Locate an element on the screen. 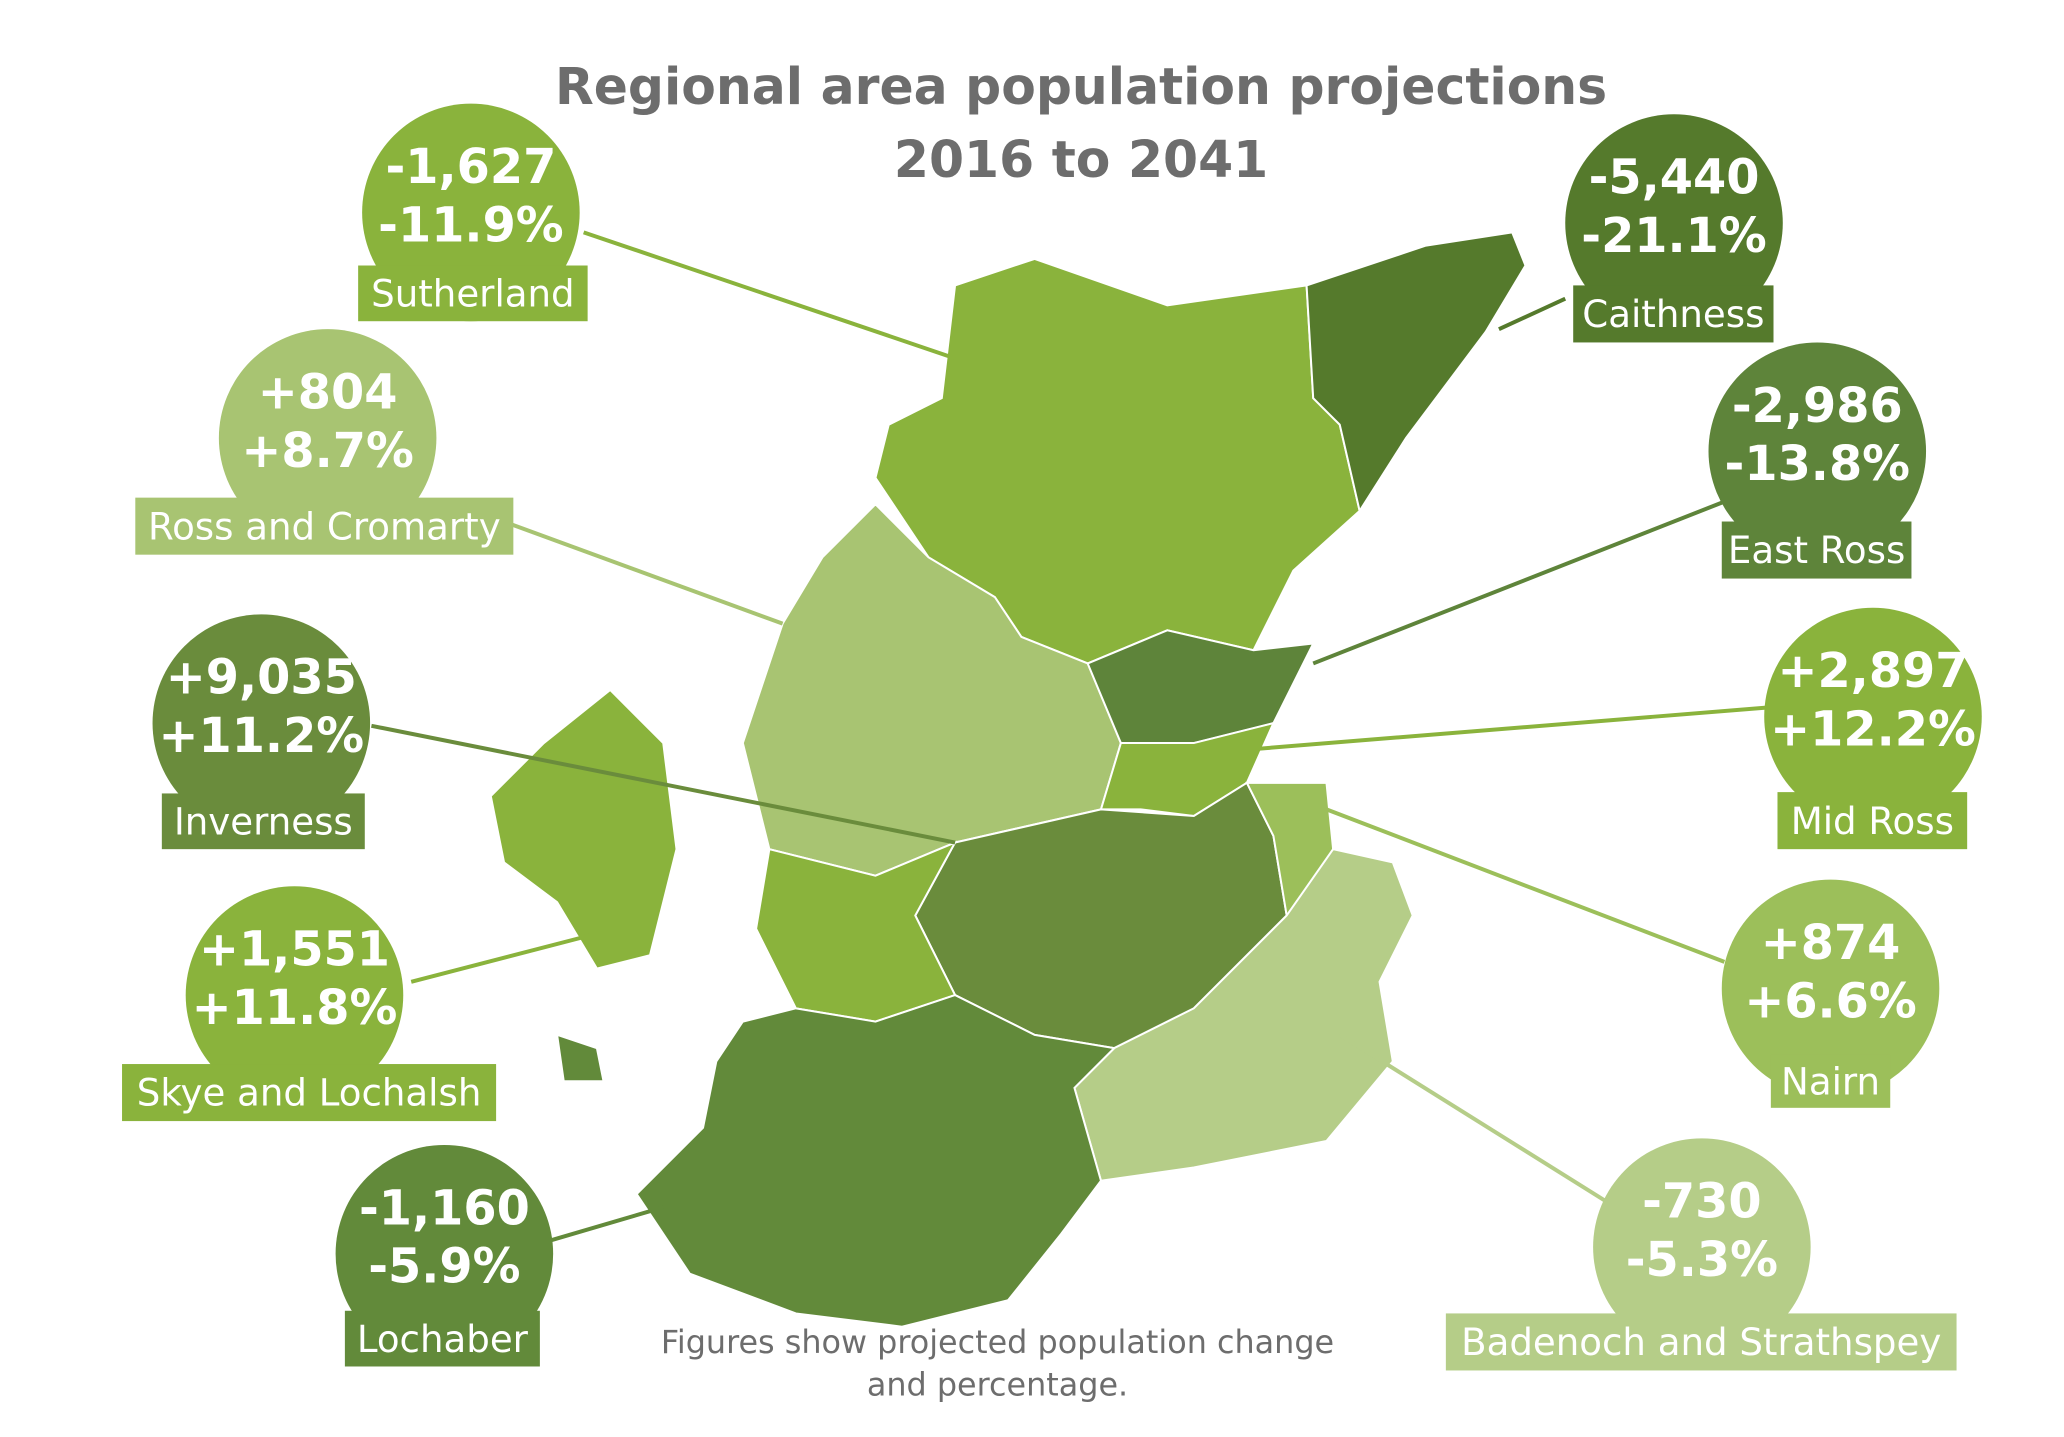  region-name: Inverness is located at coordinates (263, 821).